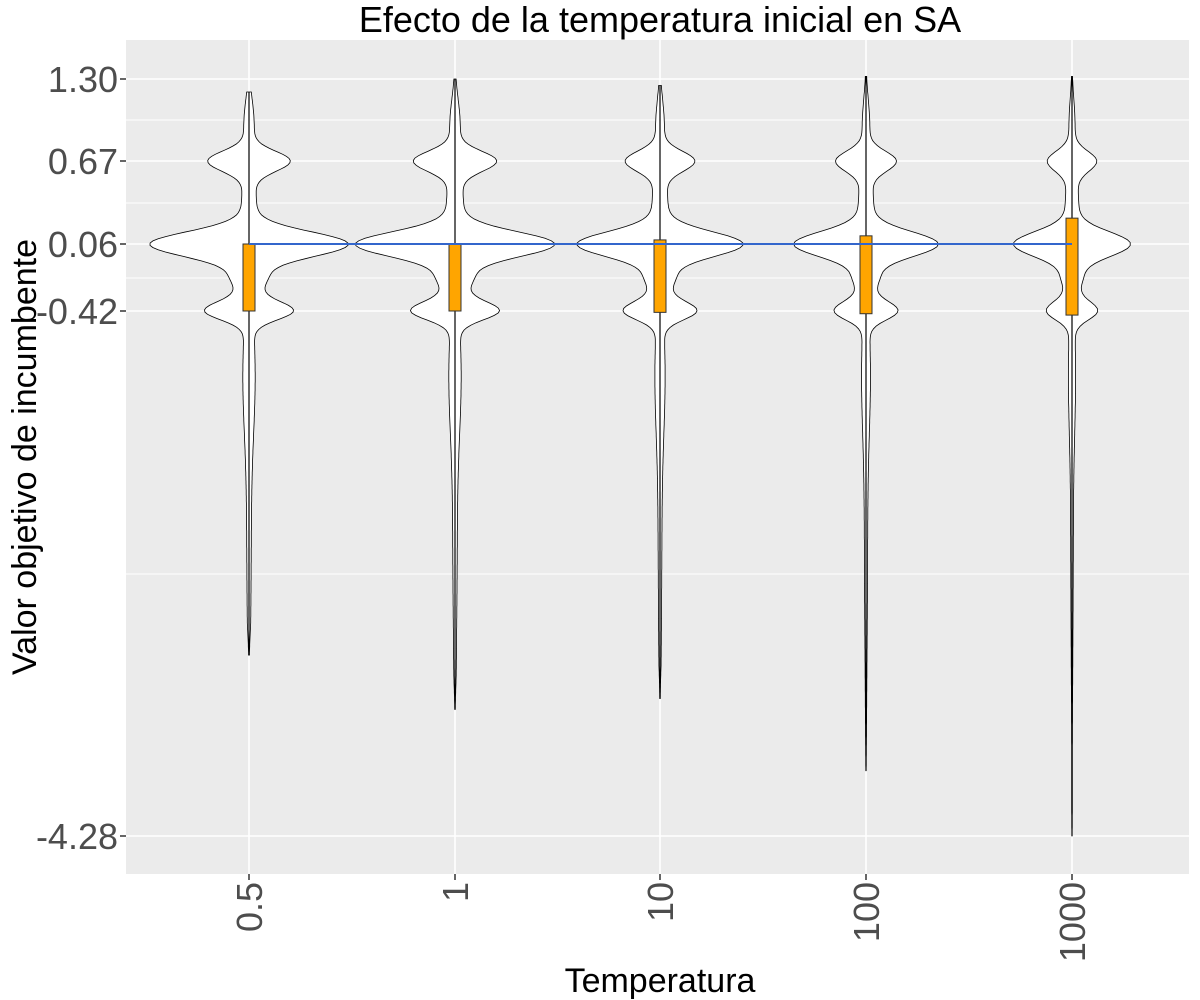 The height and width of the screenshot is (1000, 1200). Describe the element at coordinates (660, 20) in the screenshot. I see `chart-title: Efecto de la temperatura inicial en SA` at that location.